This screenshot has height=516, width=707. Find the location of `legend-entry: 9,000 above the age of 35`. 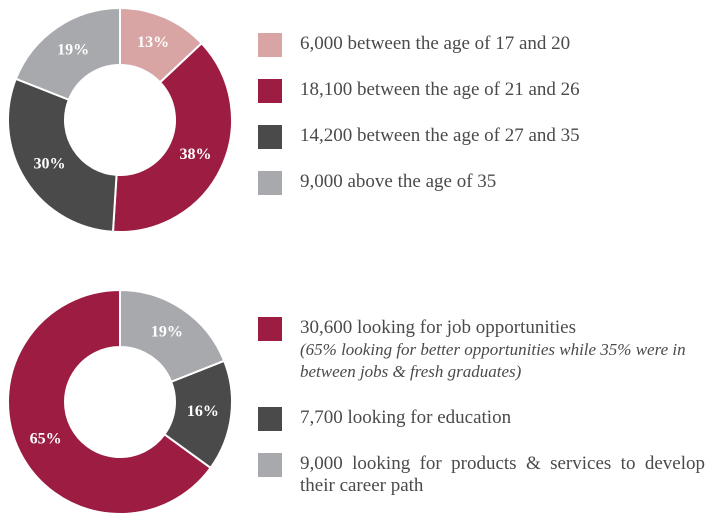

legend-entry: 9,000 above the age of 35 is located at coordinates (481, 183).